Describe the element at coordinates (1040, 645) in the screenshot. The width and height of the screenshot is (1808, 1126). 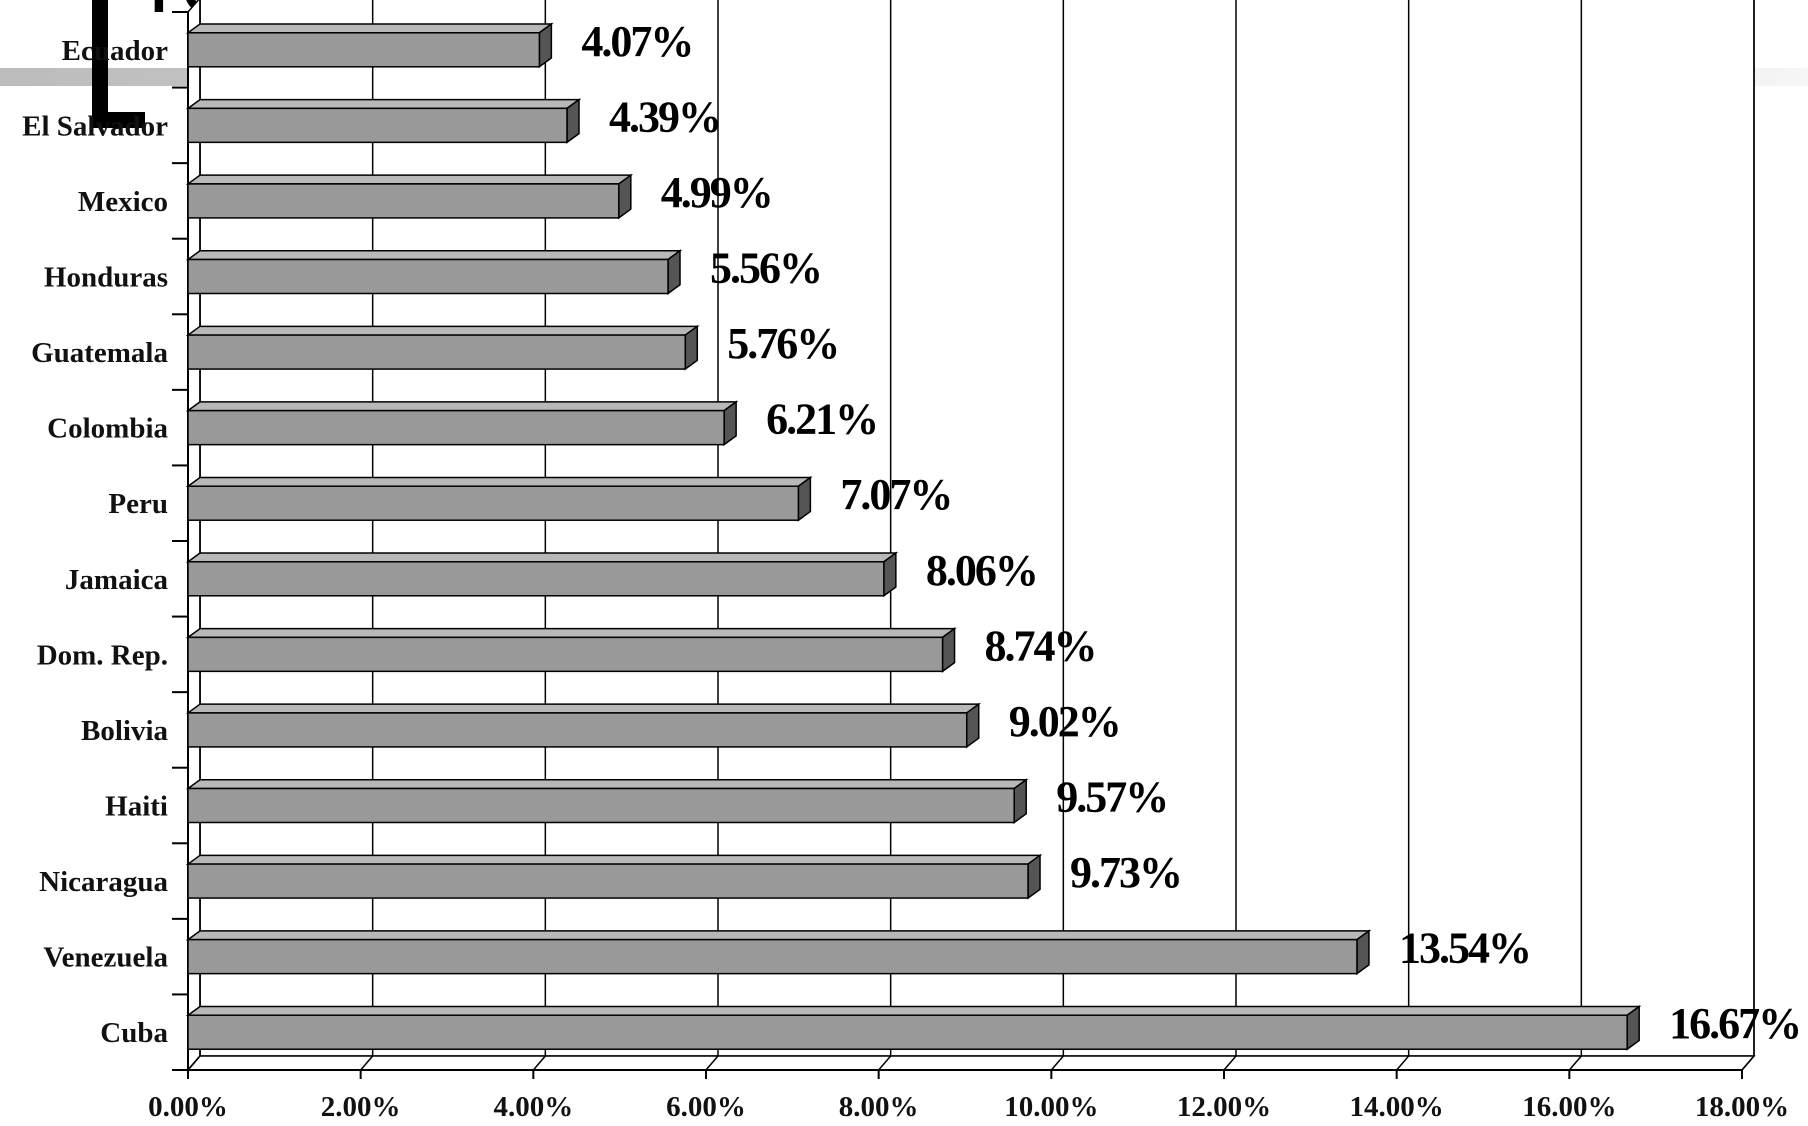
I see `data-label: 8.74%` at that location.